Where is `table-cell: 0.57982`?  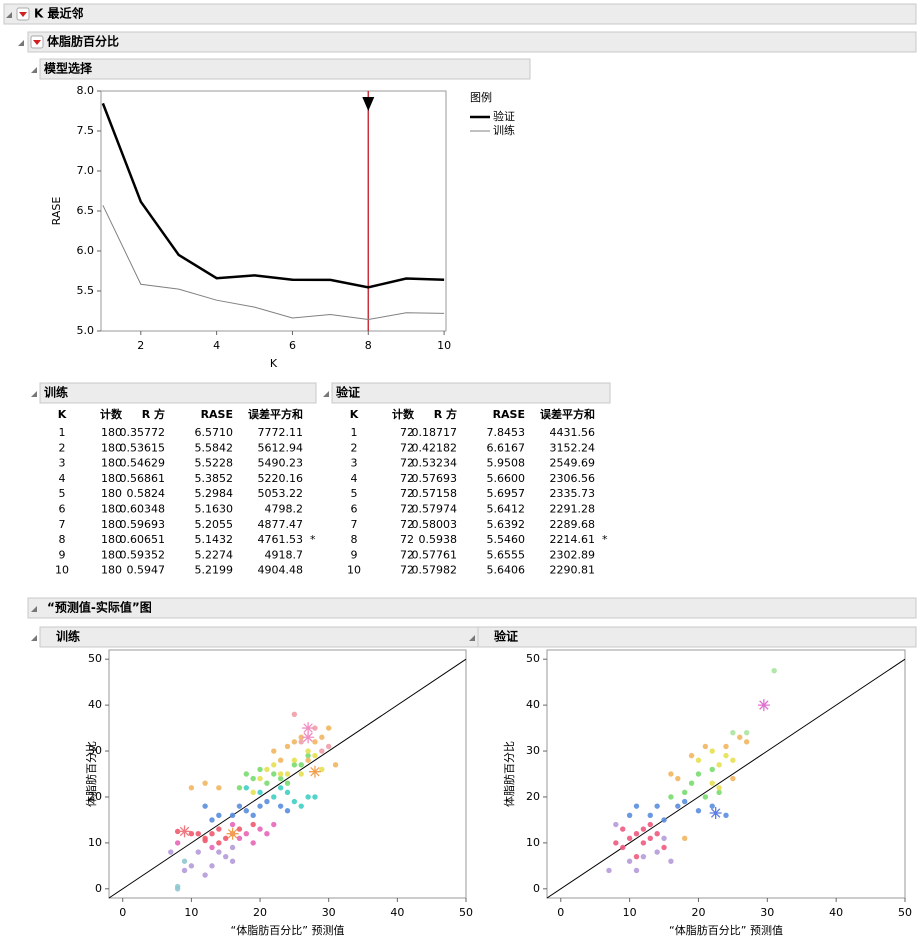 table-cell: 0.57982 is located at coordinates (435, 570).